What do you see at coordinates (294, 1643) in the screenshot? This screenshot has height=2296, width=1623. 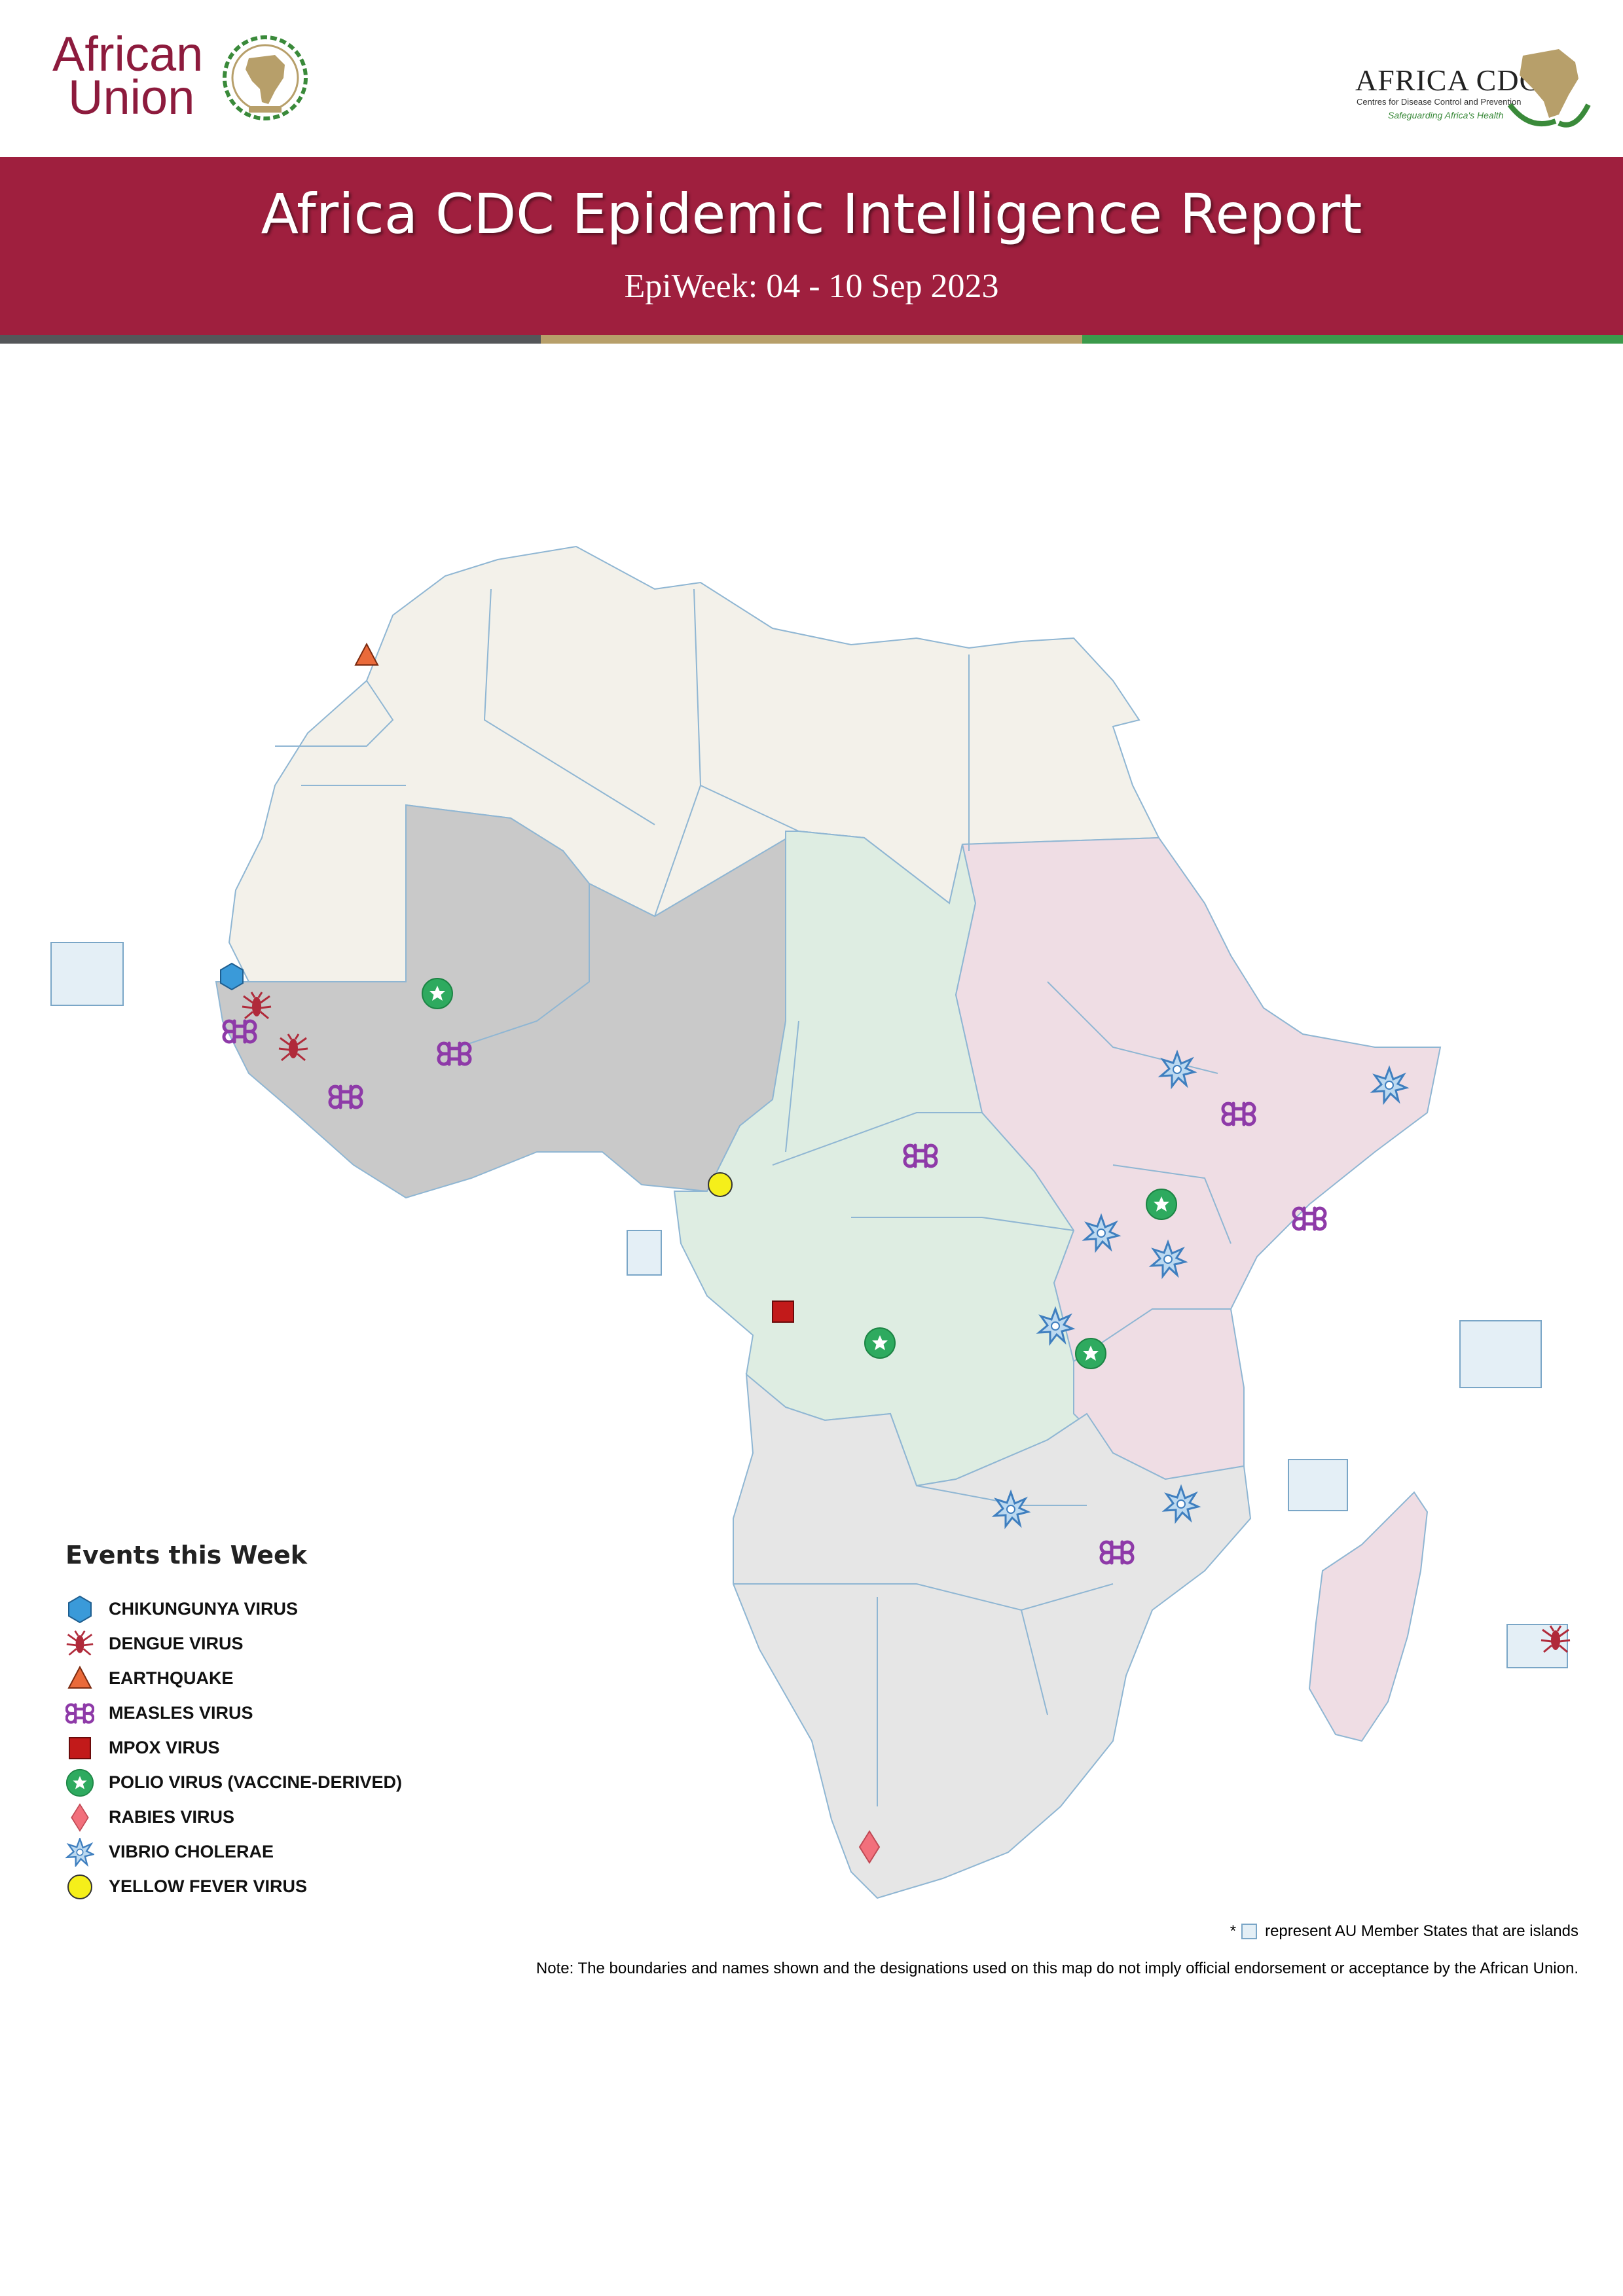 I see `legend-item-dengue: DENGUE VIRUS` at bounding box center [294, 1643].